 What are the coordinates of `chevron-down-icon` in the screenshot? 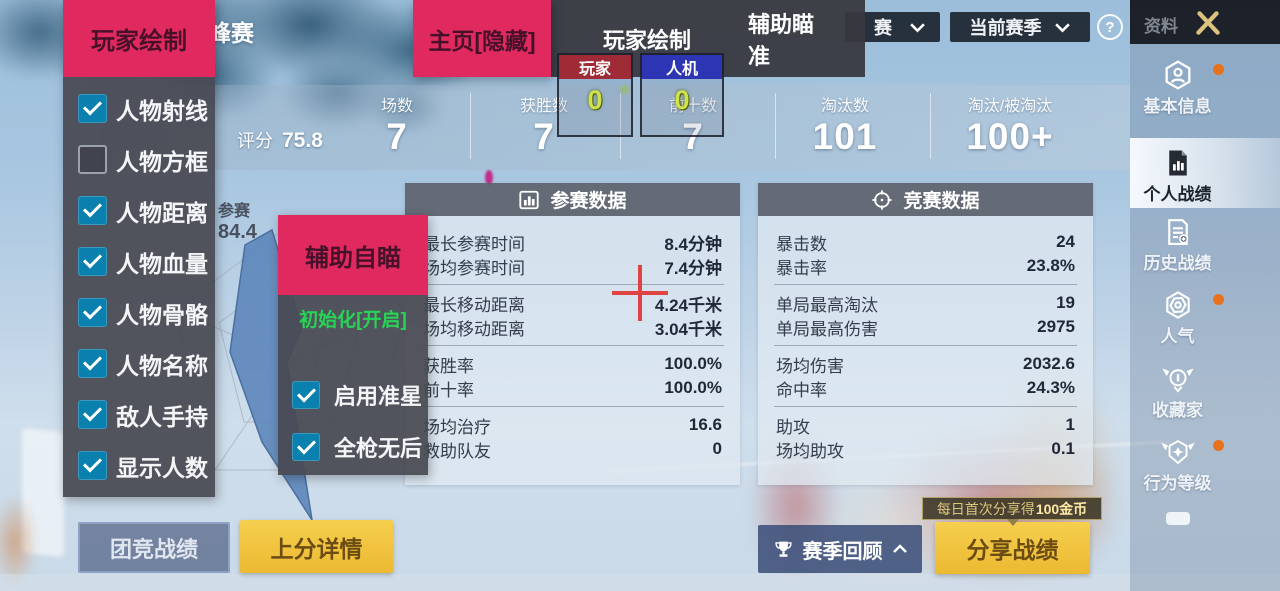 It's located at (917, 27).